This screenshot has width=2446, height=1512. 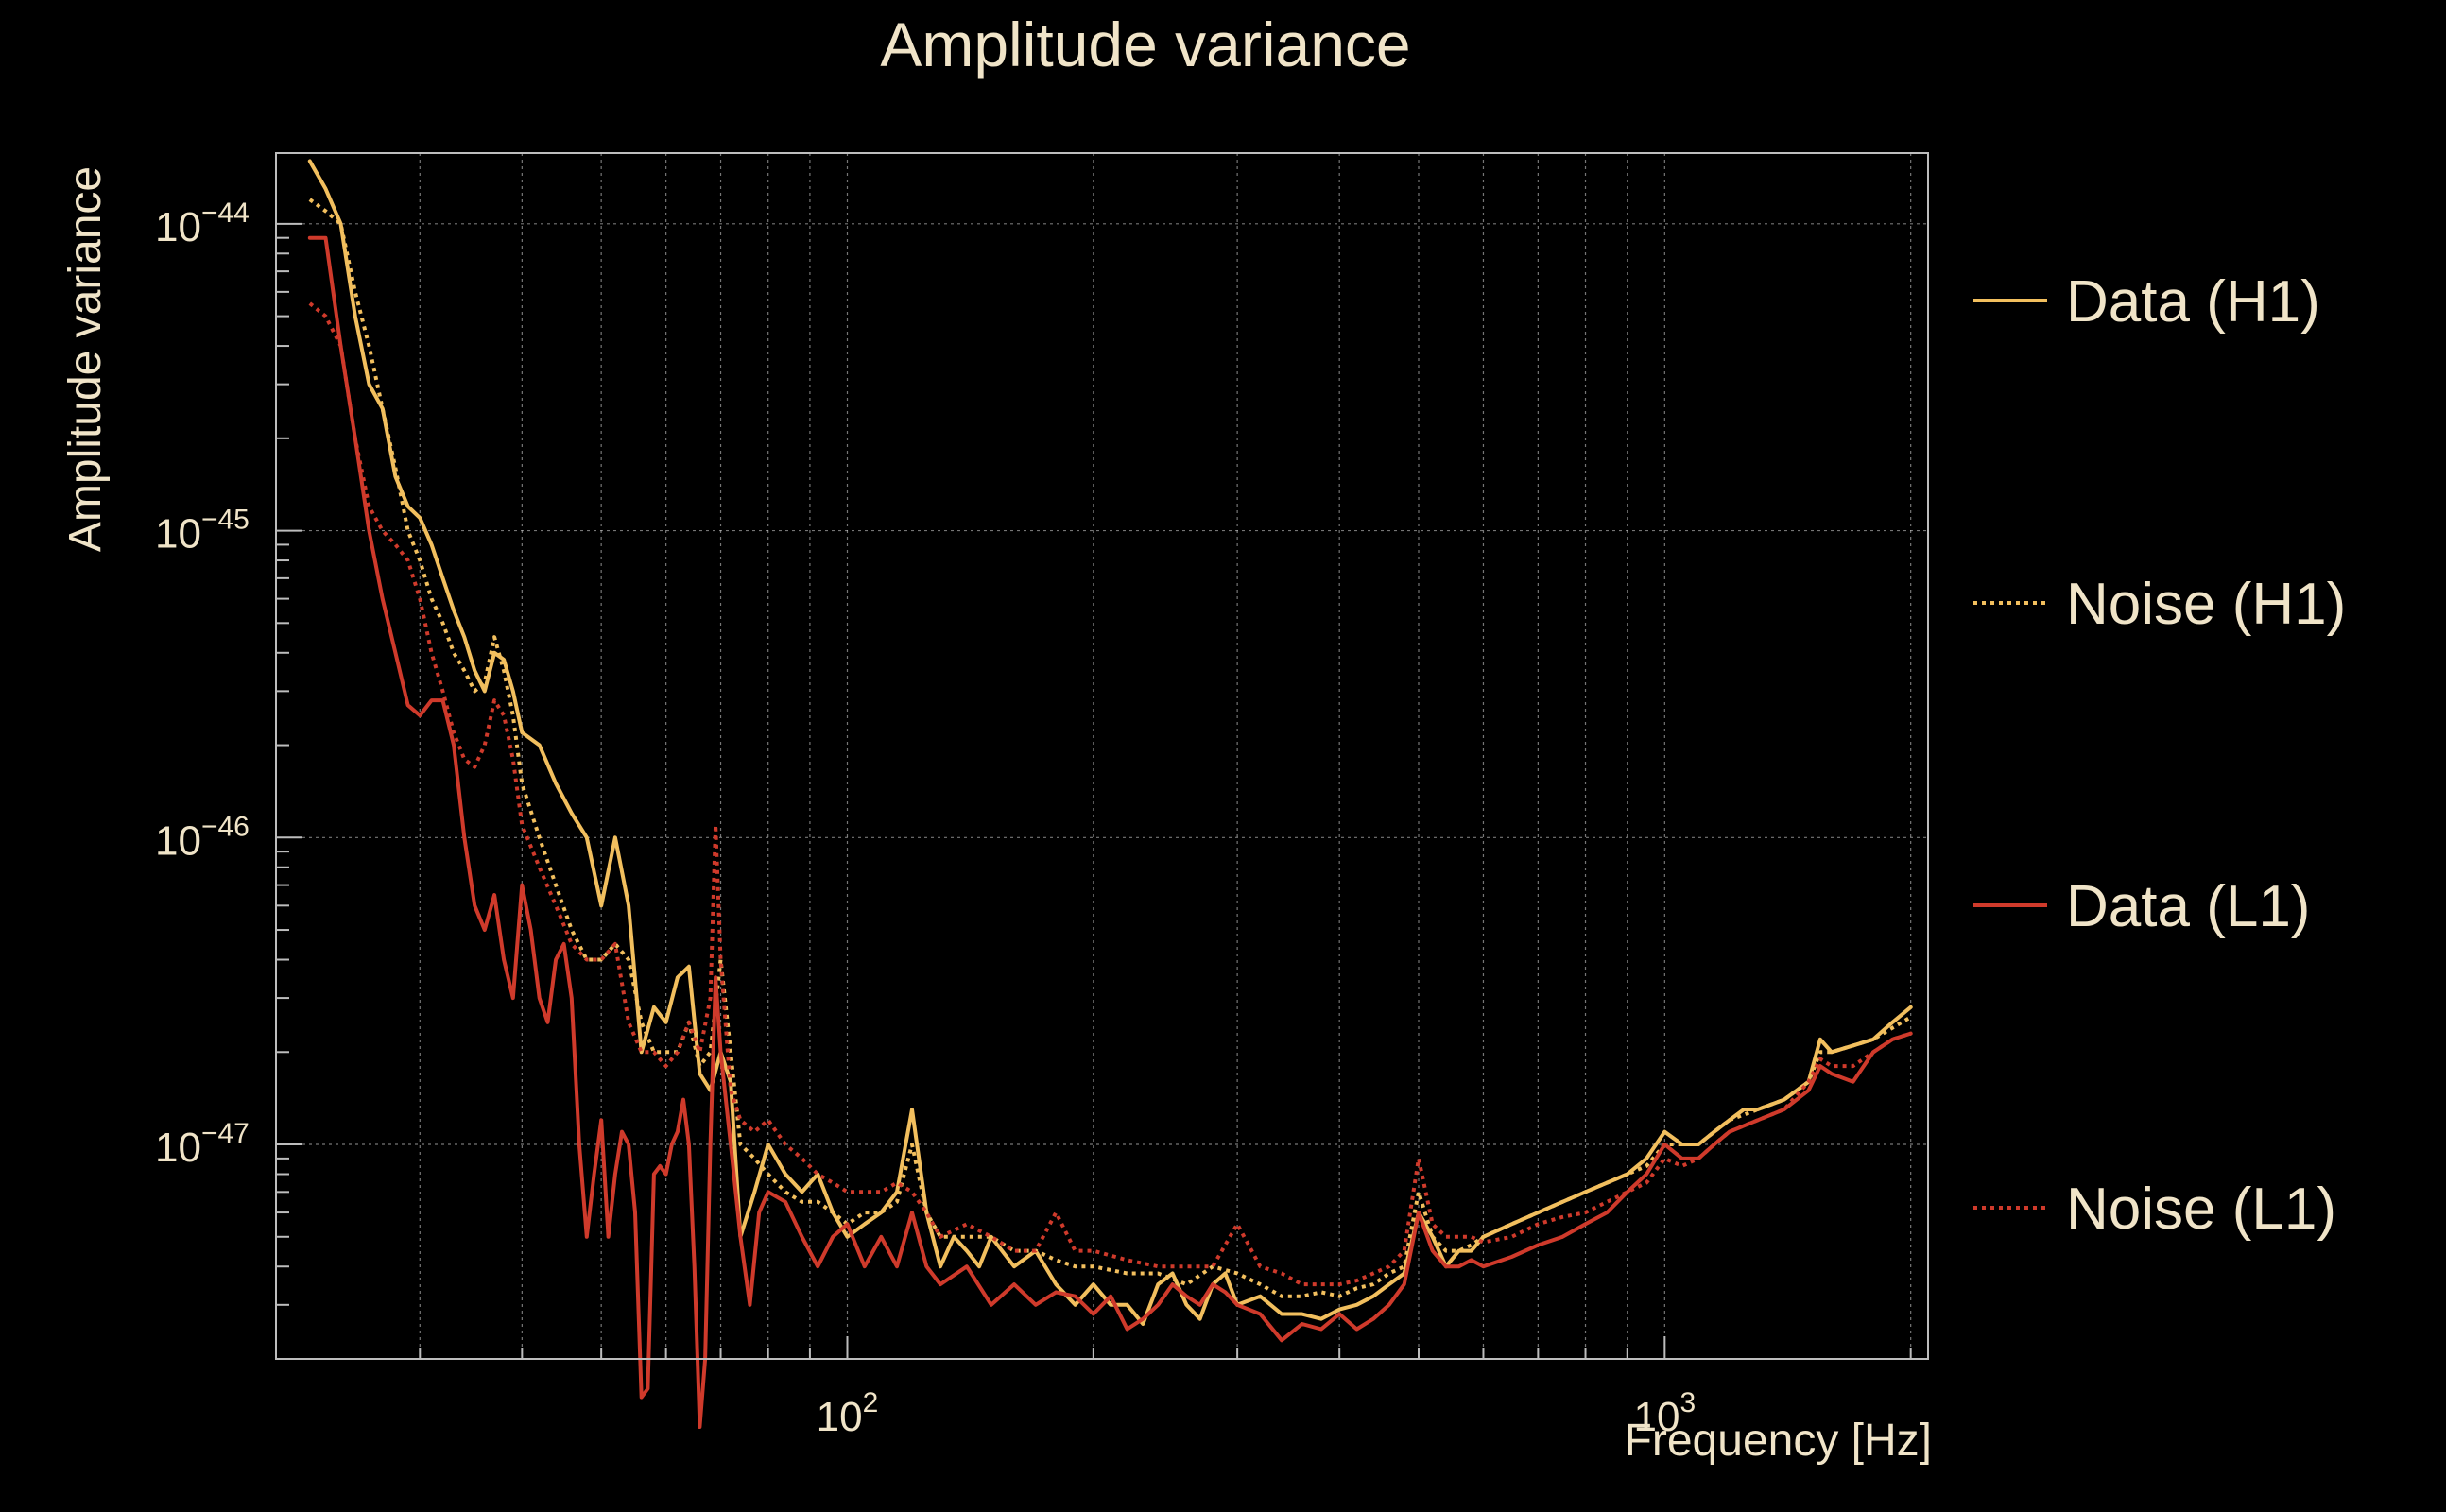 What do you see at coordinates (1145, 44) in the screenshot?
I see `chart-title: Amplitude variance` at bounding box center [1145, 44].